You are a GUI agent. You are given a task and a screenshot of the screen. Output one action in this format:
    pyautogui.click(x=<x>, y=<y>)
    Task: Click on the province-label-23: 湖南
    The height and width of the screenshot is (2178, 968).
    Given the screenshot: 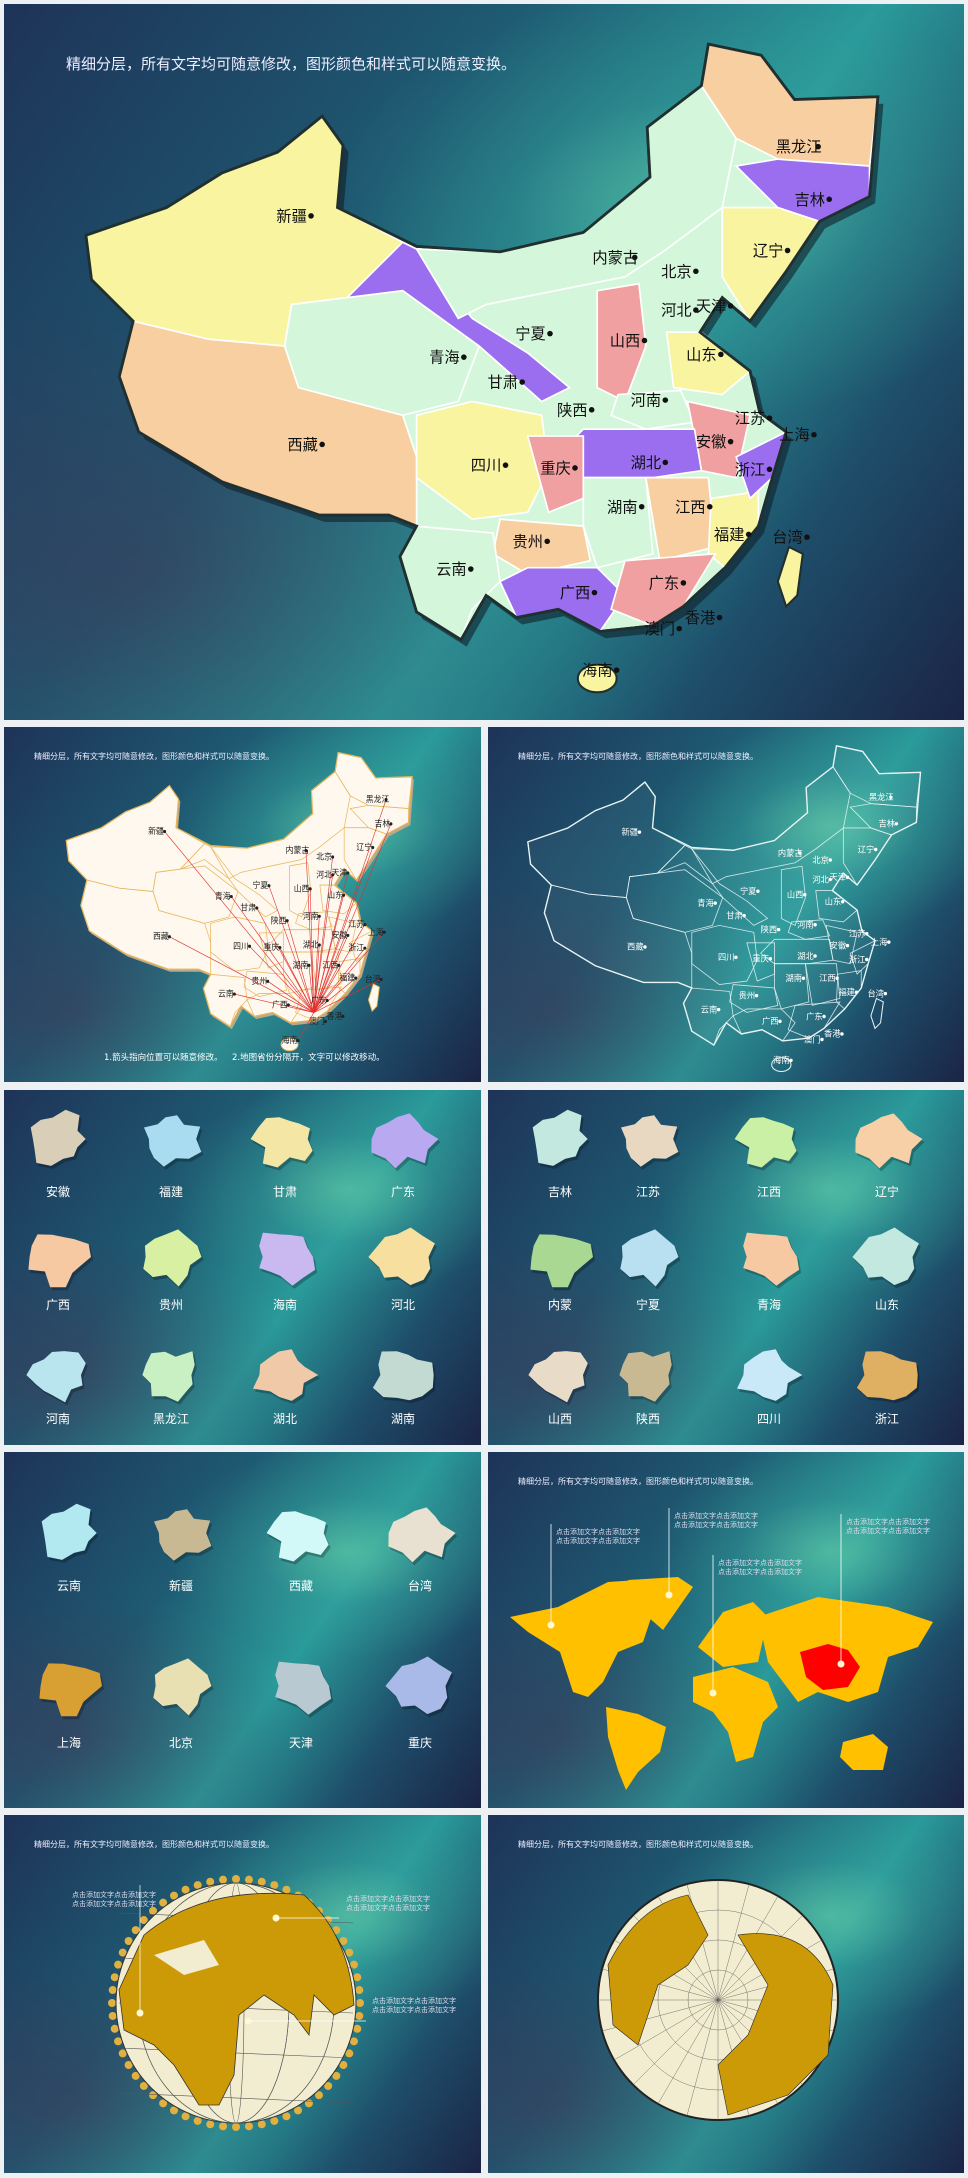 What is the action you would take?
    pyautogui.click(x=793, y=978)
    